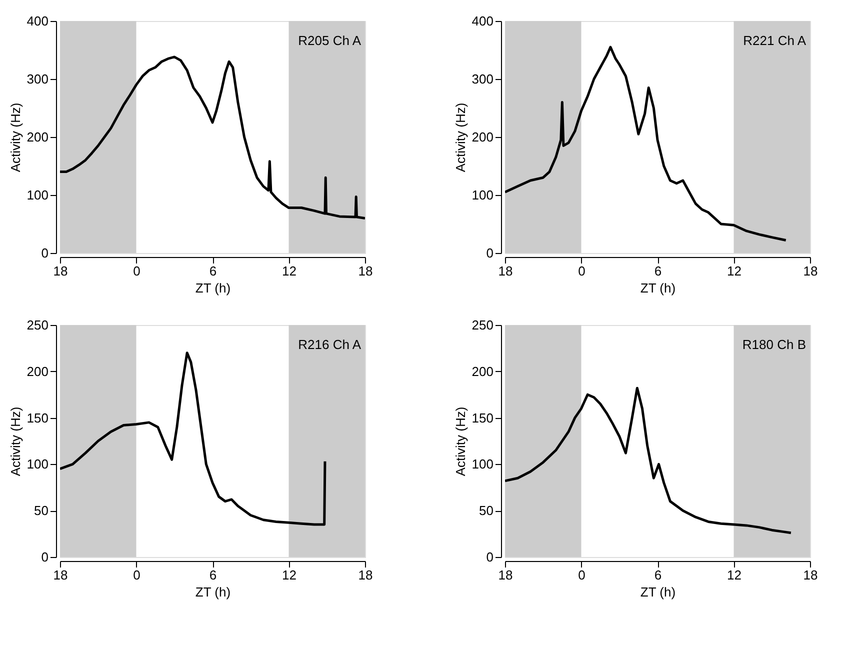 The image size is (848, 654). Describe the element at coordinates (774, 344) in the screenshot. I see `annotation: R180 Ch B` at that location.